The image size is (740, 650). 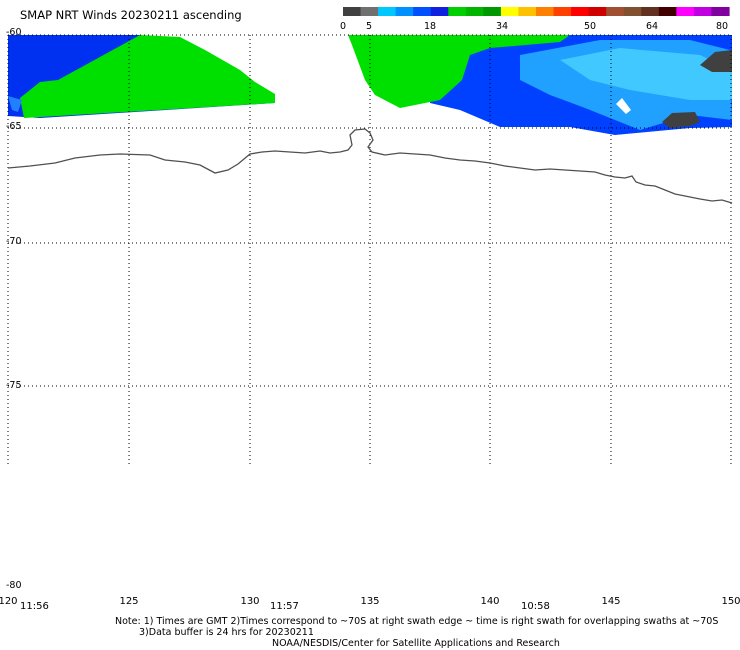 What do you see at coordinates (226, 632) in the screenshot?
I see `note-line-2: 3)Data buffer is 24 hrs for 20230211` at bounding box center [226, 632].